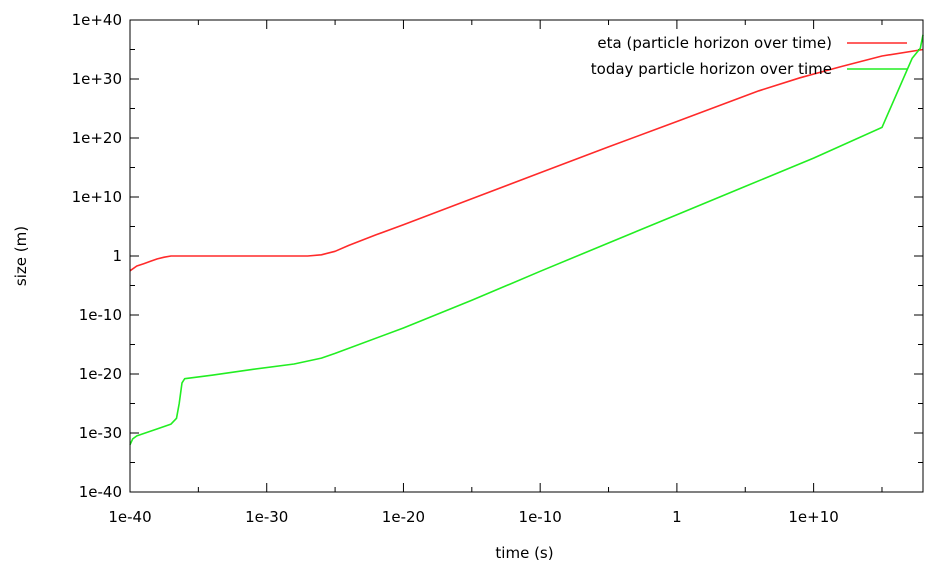 The image size is (925, 565). I want to click on y-tick-label: 1, so click(117, 256).